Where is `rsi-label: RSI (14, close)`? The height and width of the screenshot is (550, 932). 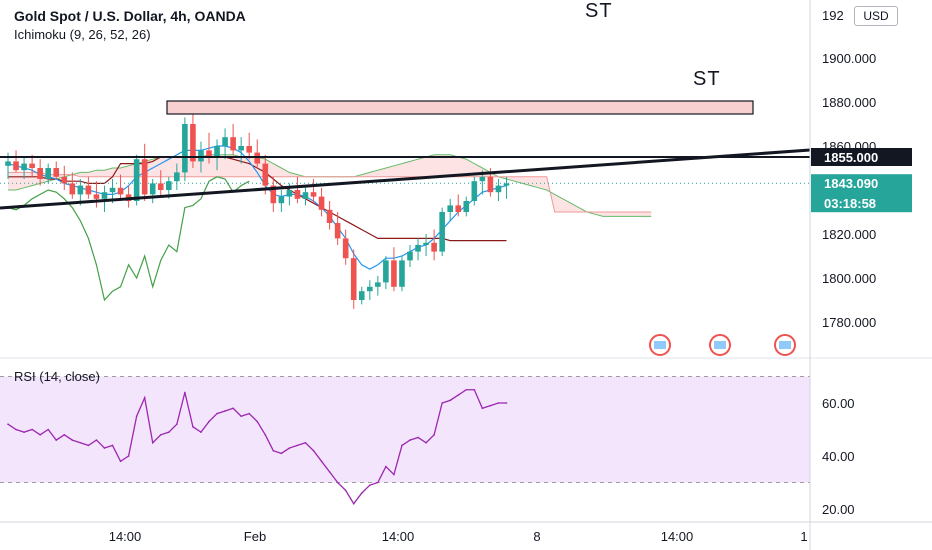
rsi-label: RSI (14, close) is located at coordinates (57, 376).